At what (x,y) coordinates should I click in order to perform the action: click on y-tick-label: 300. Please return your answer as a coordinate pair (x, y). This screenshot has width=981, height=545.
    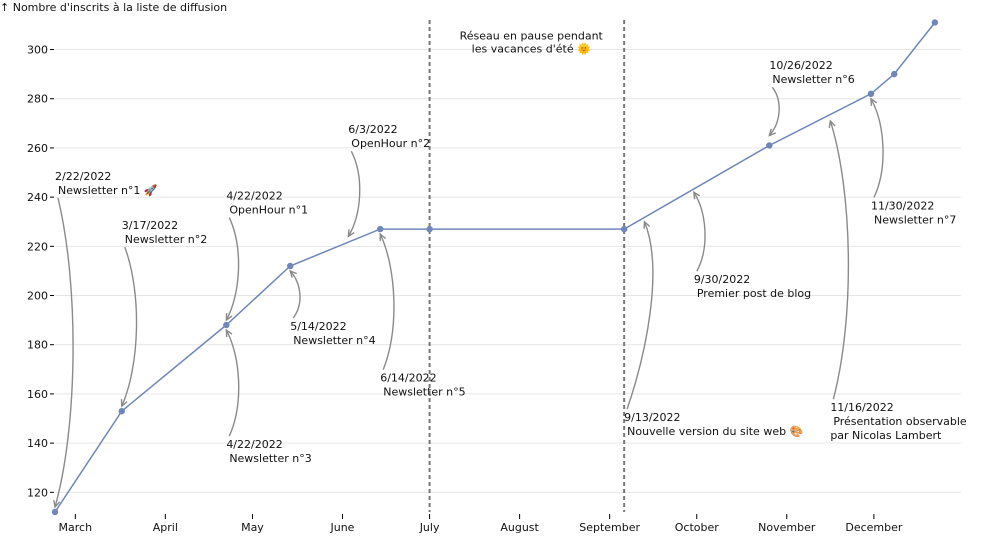
    Looking at the image, I should click on (37, 50).